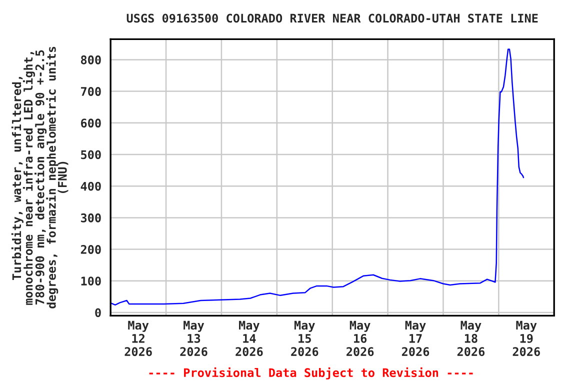  I want to click on x-tick-label: May 16 2026, so click(360, 338).